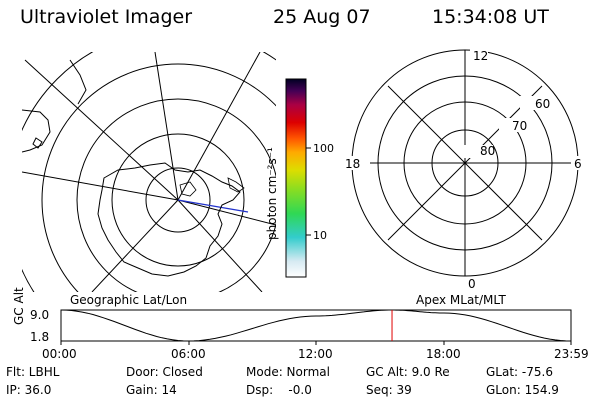 This screenshot has width=600, height=400. I want to click on mlt-label-18: 18, so click(352, 164).